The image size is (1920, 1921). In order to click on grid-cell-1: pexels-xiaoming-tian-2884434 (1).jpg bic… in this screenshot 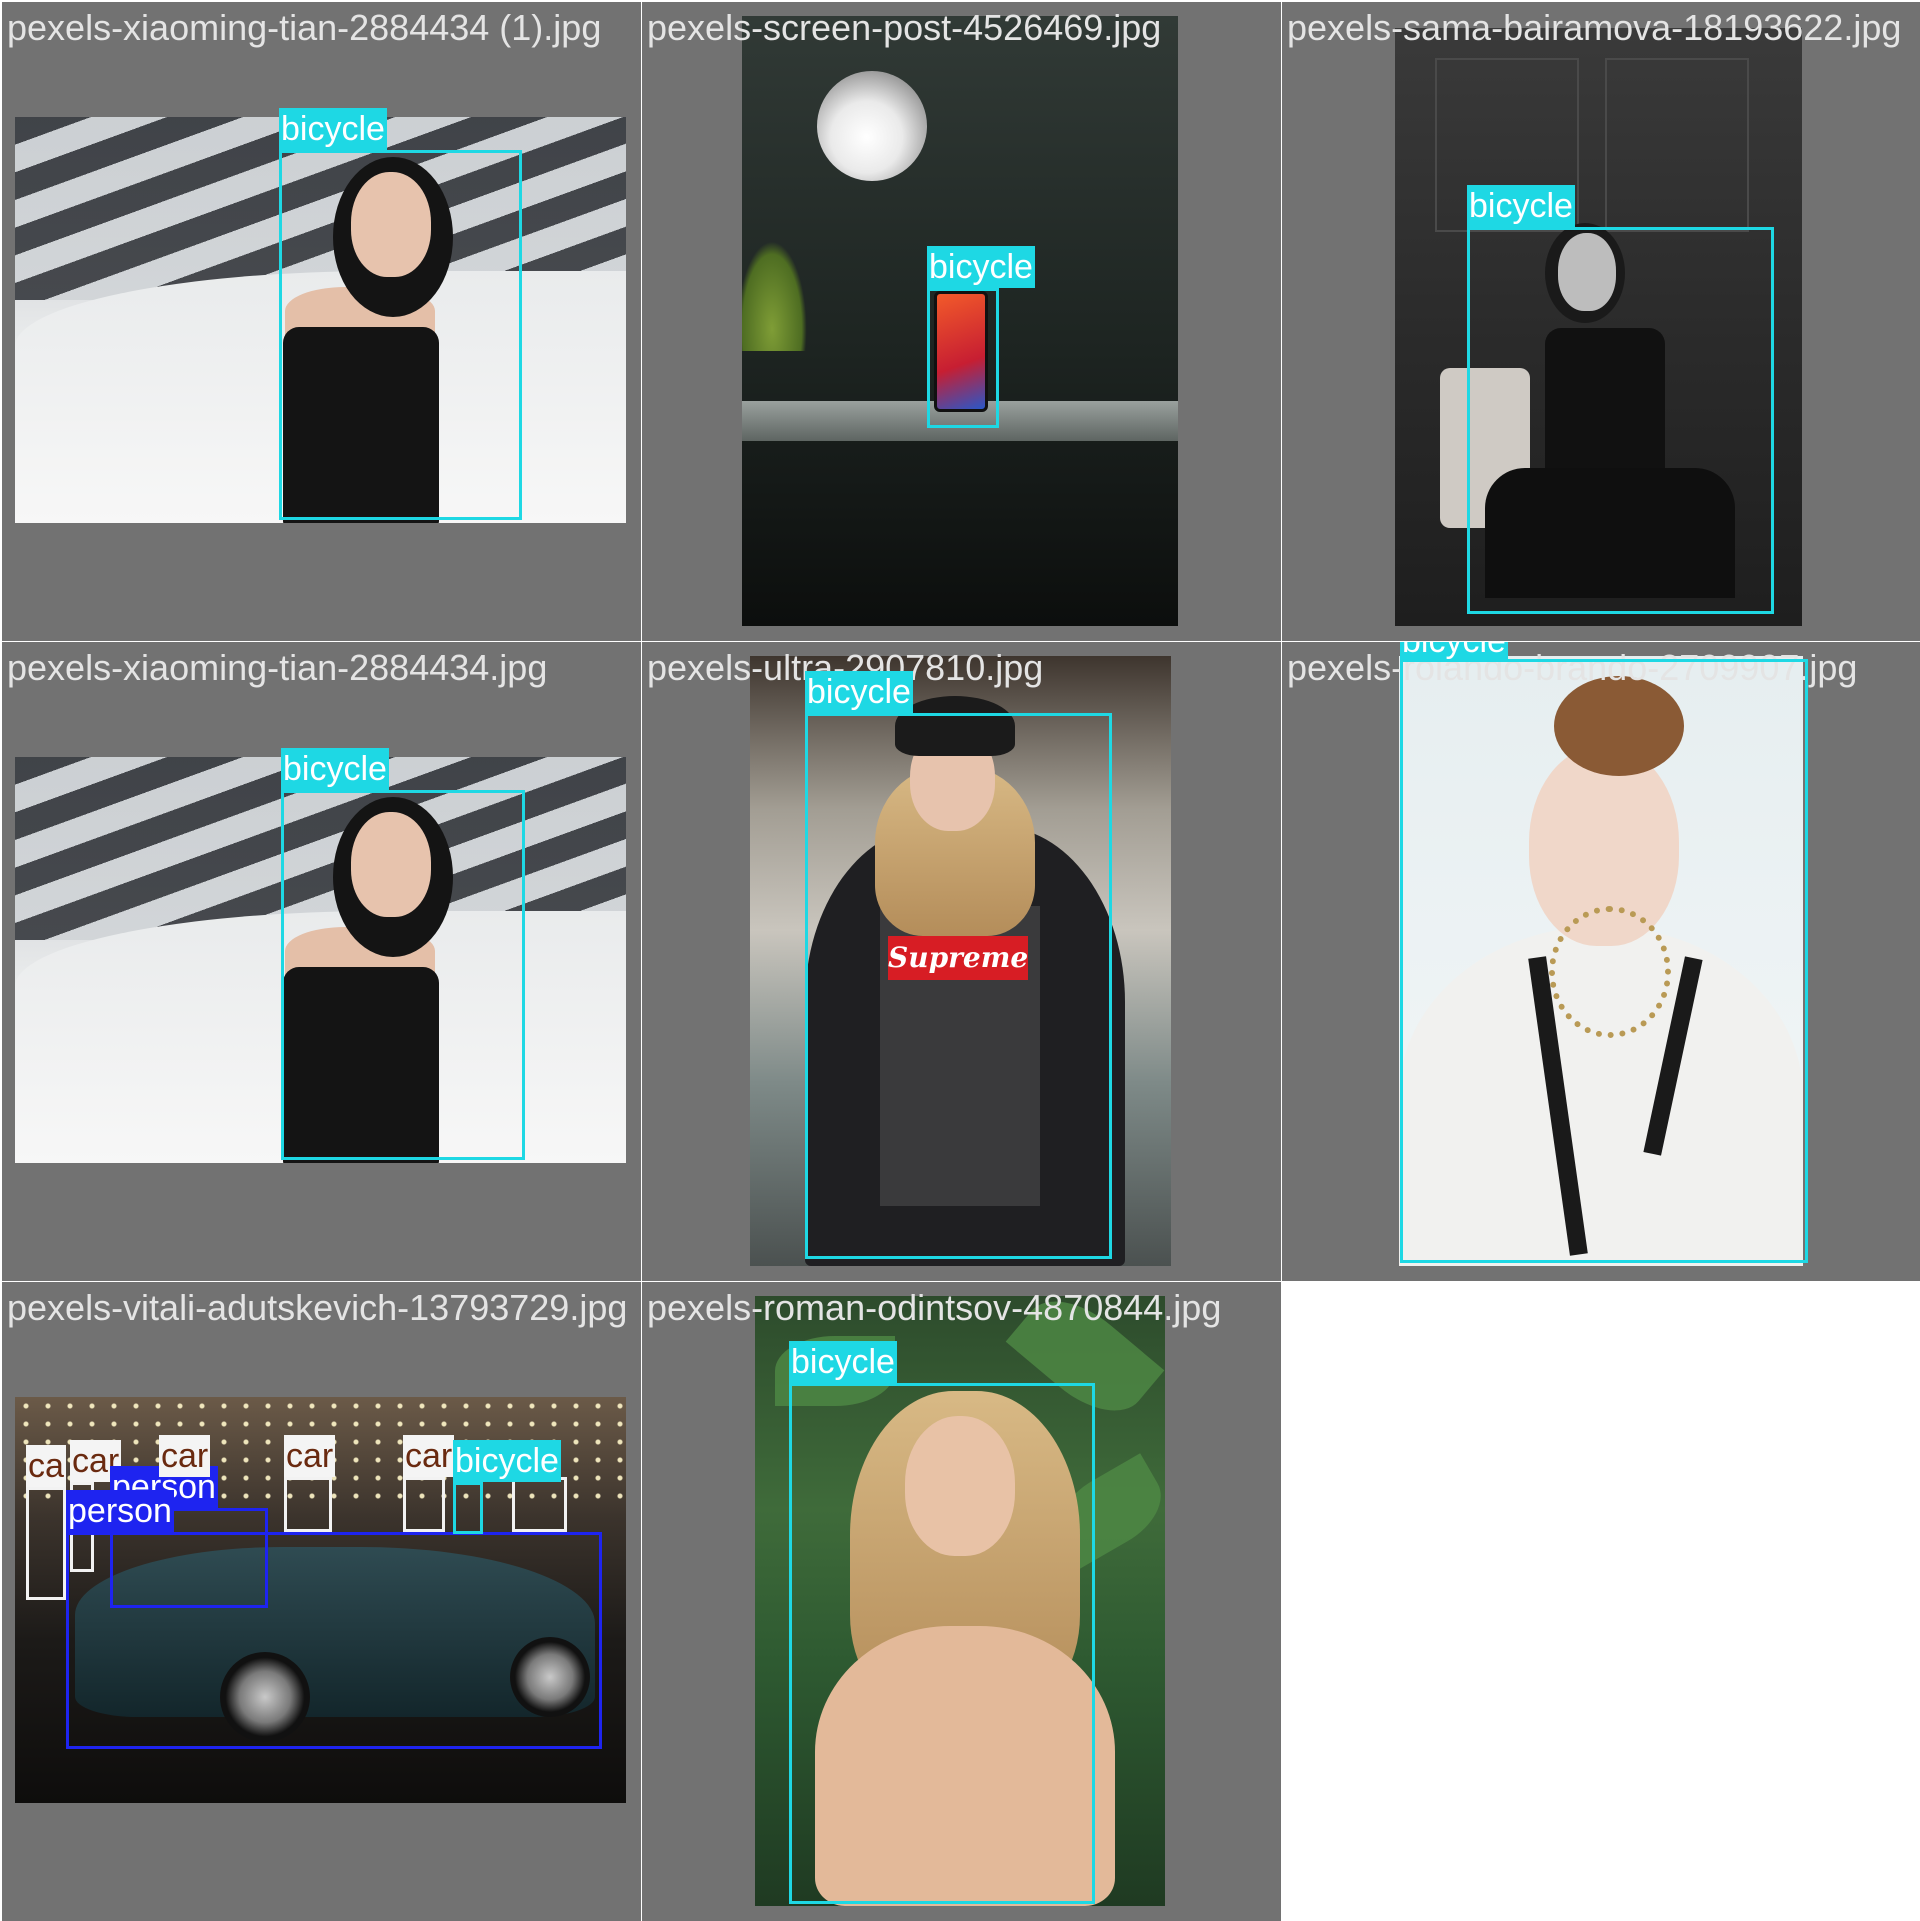, I will do `click(321, 321)`.